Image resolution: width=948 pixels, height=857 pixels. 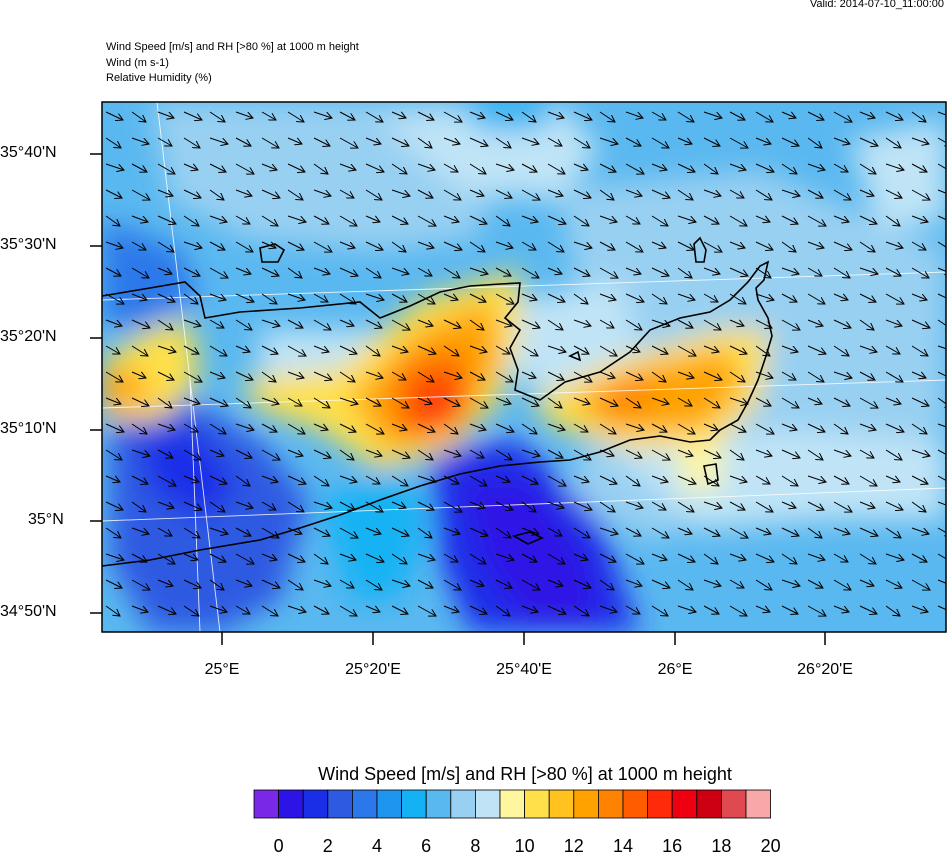 What do you see at coordinates (137, 63) in the screenshot?
I see `wind-unit-line: Wind (m s-1)` at bounding box center [137, 63].